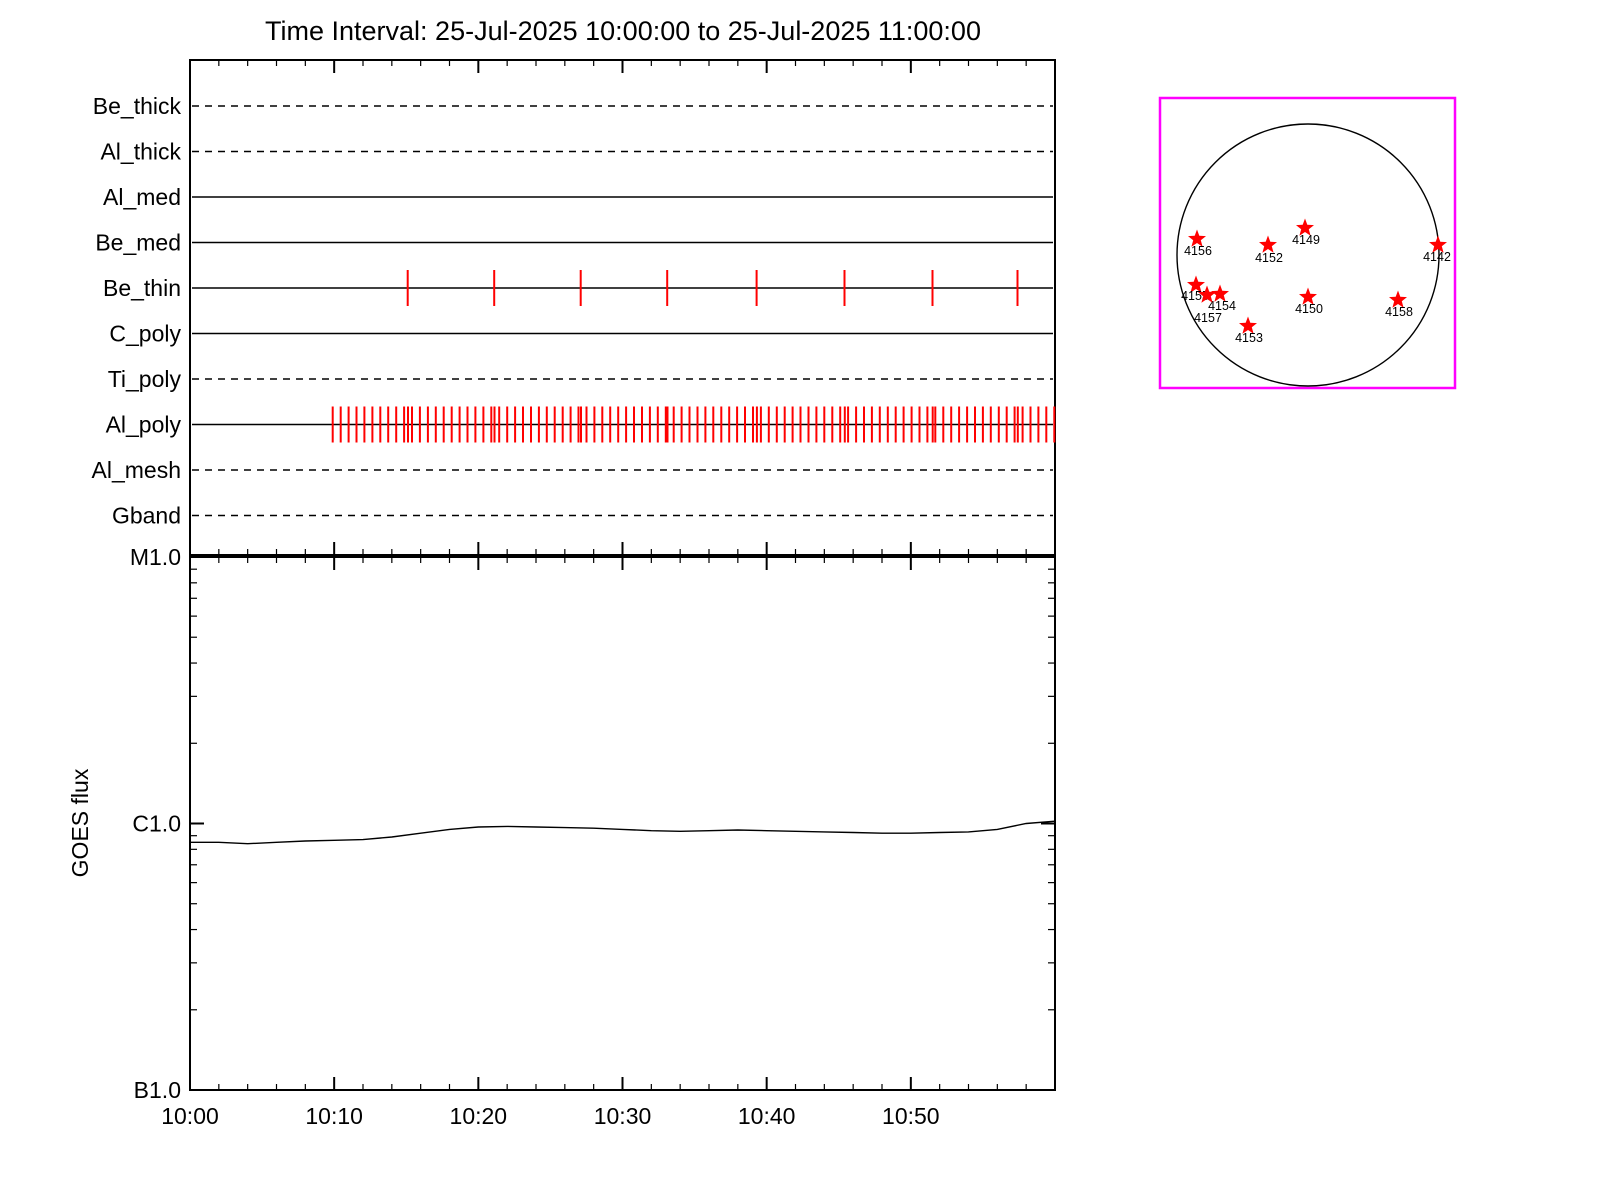 The image size is (1600, 1200). What do you see at coordinates (1198, 251) in the screenshot?
I see `active-region-label: 4156` at bounding box center [1198, 251].